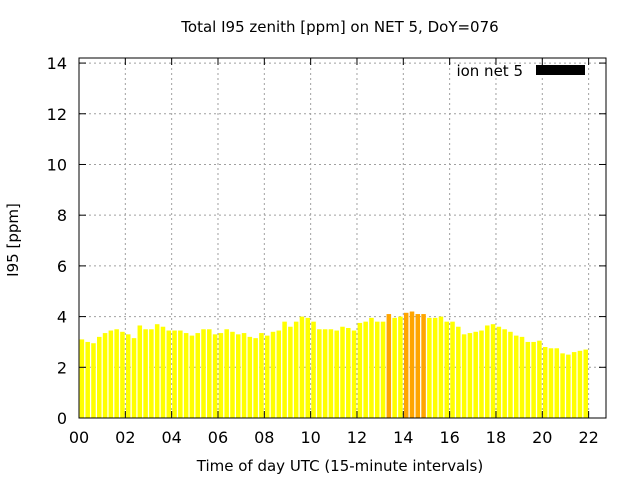 This screenshot has height=480, width=640. I want to click on y-tick-label: 14, so click(57, 63).